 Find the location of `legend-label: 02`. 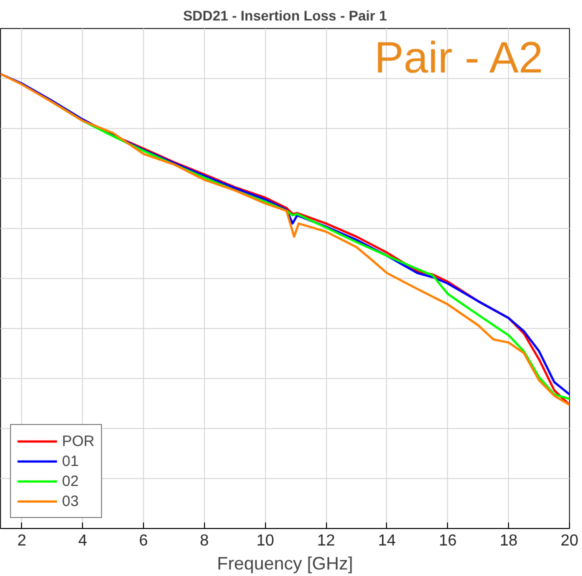

legend-label: 02 is located at coordinates (71, 481).